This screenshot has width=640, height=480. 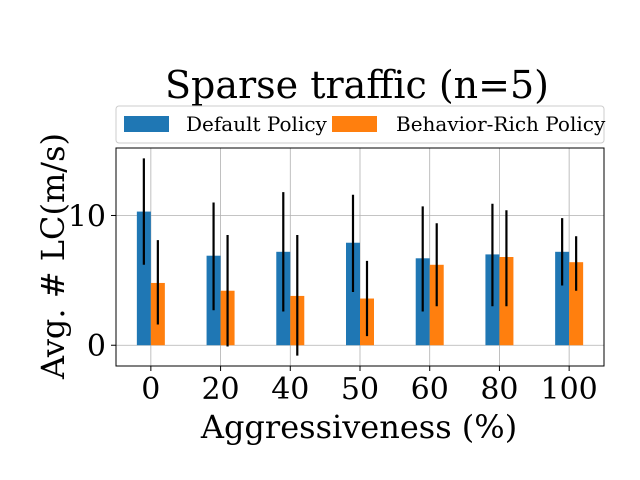 What do you see at coordinates (360, 389) in the screenshot?
I see `x-tick-label: 50` at bounding box center [360, 389].